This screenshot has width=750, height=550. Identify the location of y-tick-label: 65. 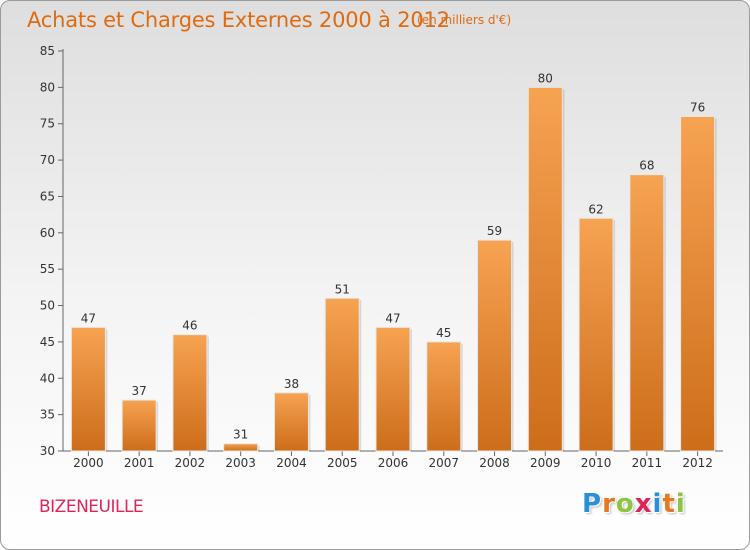
(47, 196).